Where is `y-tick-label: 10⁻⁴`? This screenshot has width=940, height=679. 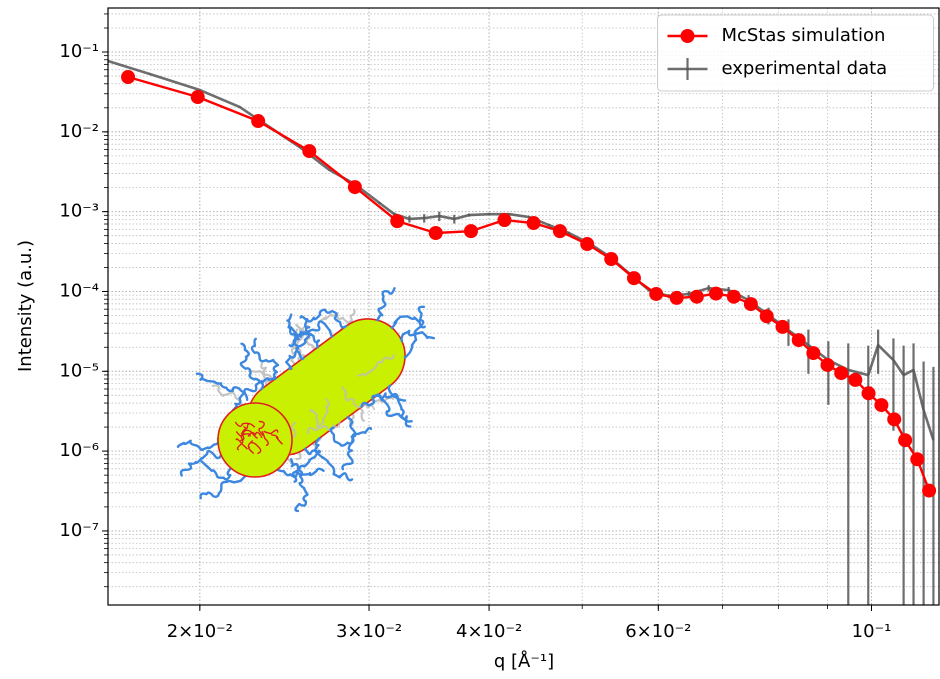 y-tick-label: 10⁻⁴ is located at coordinates (79, 290).